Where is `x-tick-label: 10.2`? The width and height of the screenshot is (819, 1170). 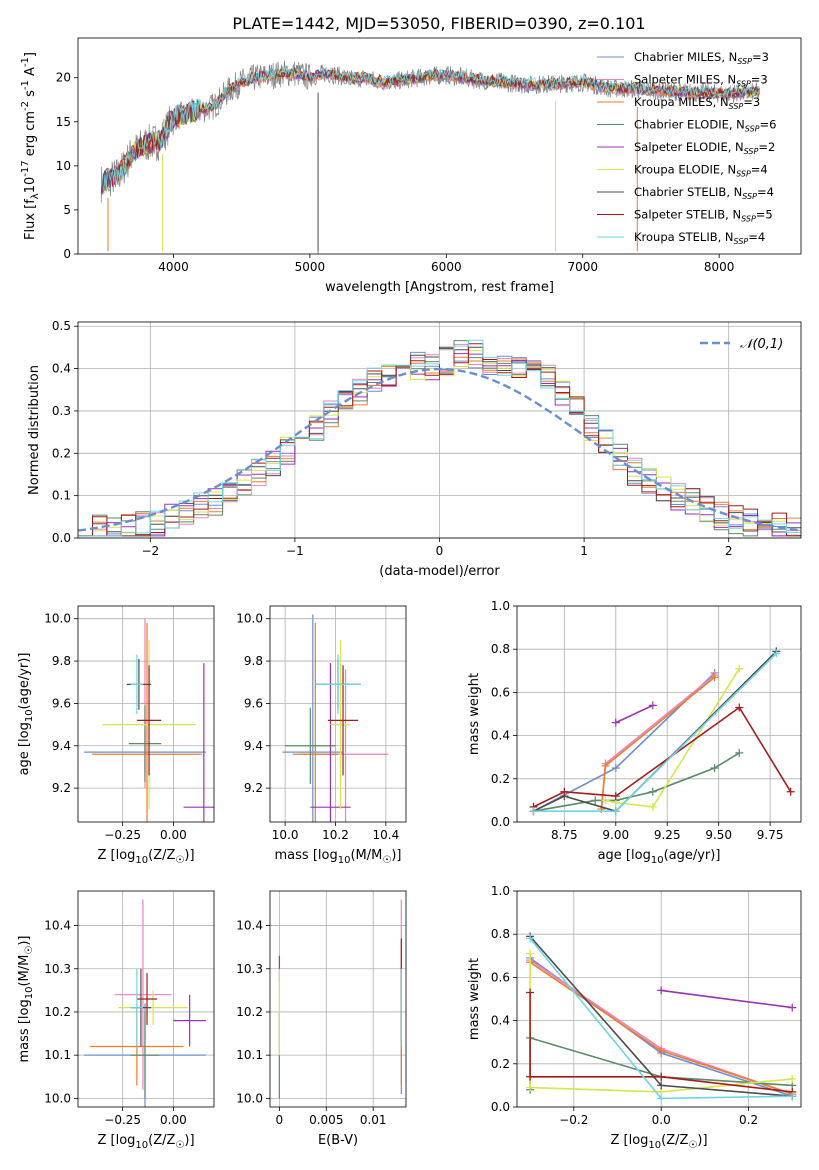
x-tick-label: 10.2 is located at coordinates (335, 835).